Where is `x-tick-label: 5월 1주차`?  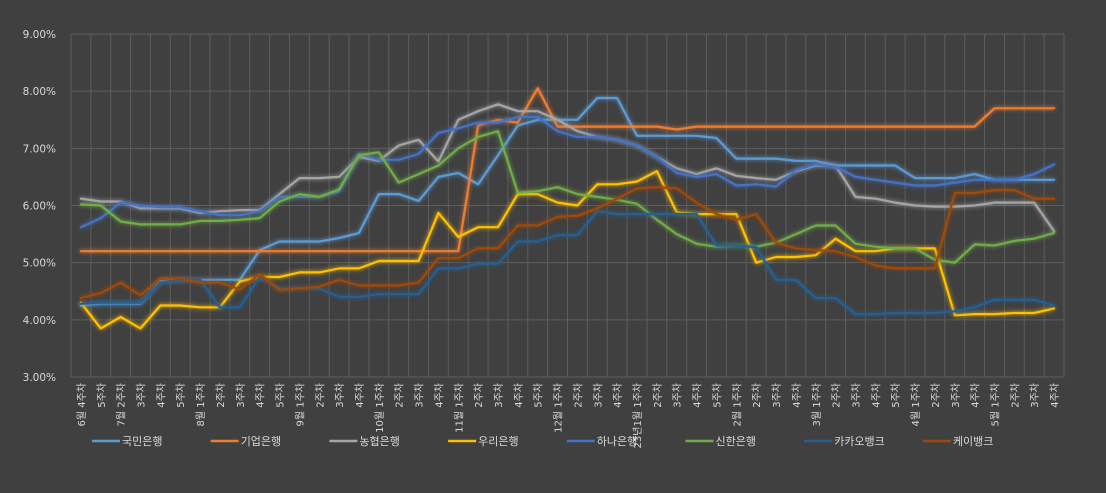
x-tick-label: 5월 1주차 is located at coordinates (995, 405).